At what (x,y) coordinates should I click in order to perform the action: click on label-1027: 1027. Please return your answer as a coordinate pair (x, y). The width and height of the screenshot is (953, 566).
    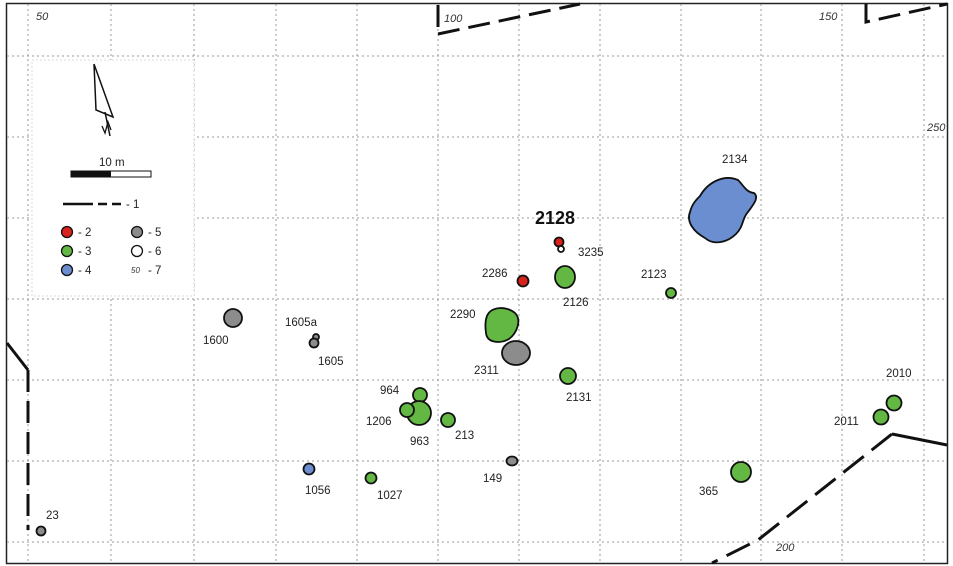
    Looking at the image, I should click on (390, 496).